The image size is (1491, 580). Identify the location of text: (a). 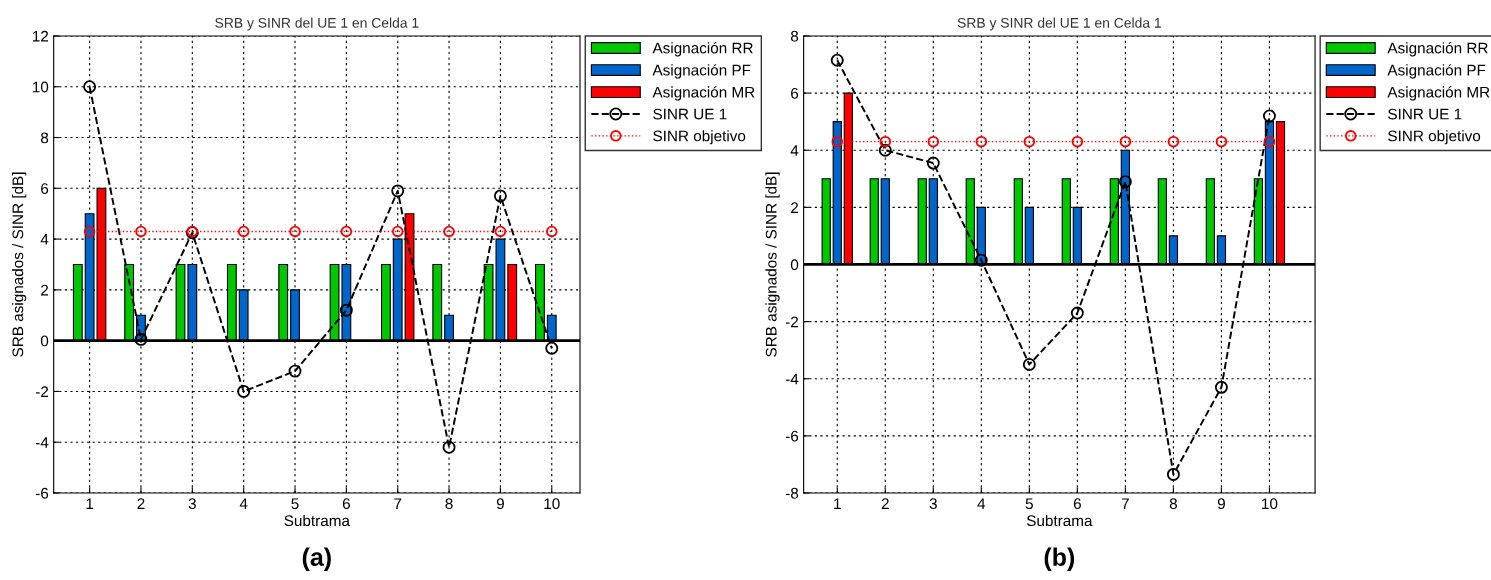
(316, 559).